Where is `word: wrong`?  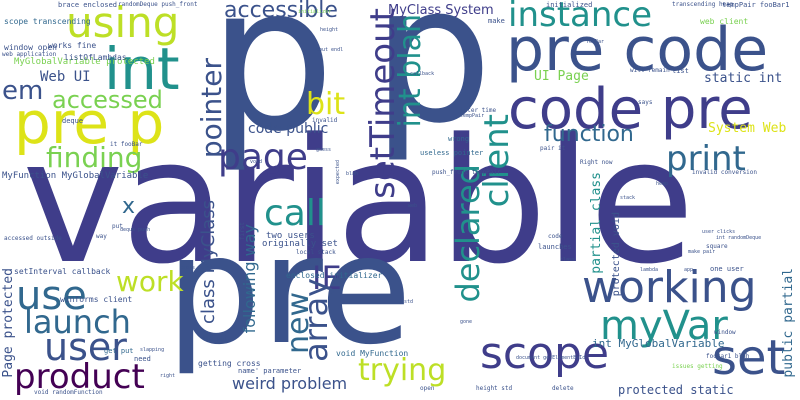 word: wrong is located at coordinates (459, 139).